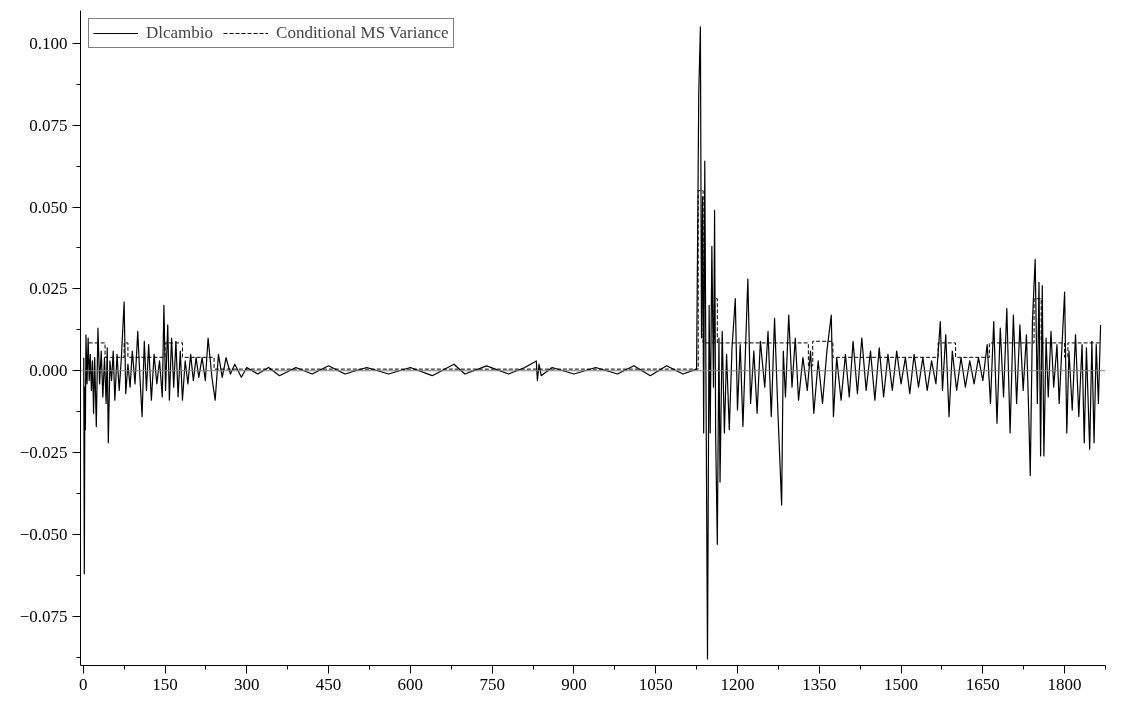  What do you see at coordinates (247, 684) in the screenshot?
I see `x-tick-label: 300` at bounding box center [247, 684].